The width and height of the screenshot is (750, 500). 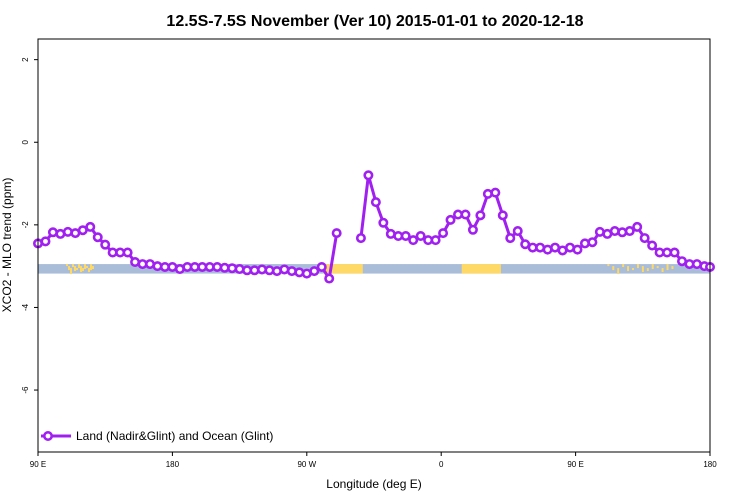 What do you see at coordinates (306, 464) in the screenshot?
I see `x-tick-label: 90 W` at bounding box center [306, 464].